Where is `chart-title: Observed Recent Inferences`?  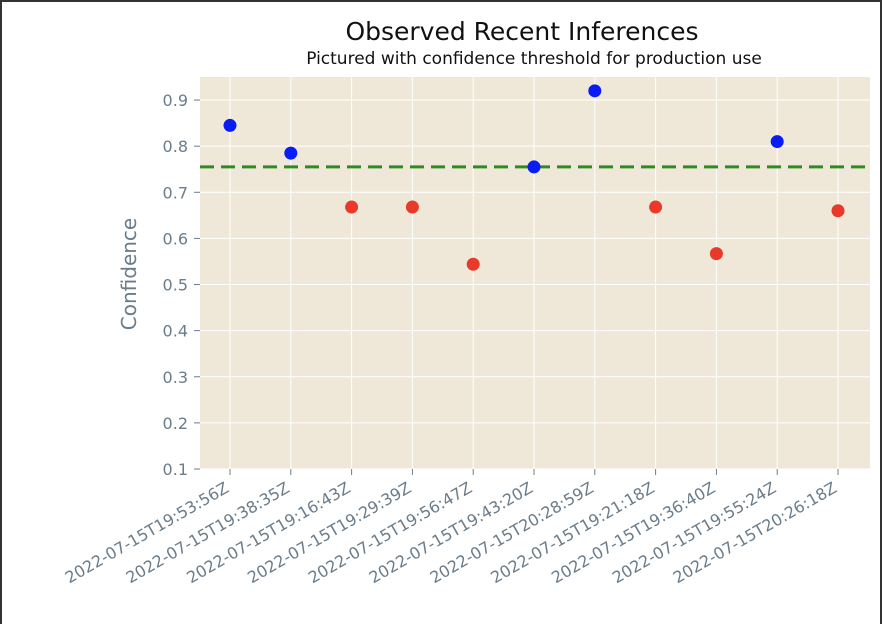
chart-title: Observed Recent Inferences is located at coordinates (521, 31).